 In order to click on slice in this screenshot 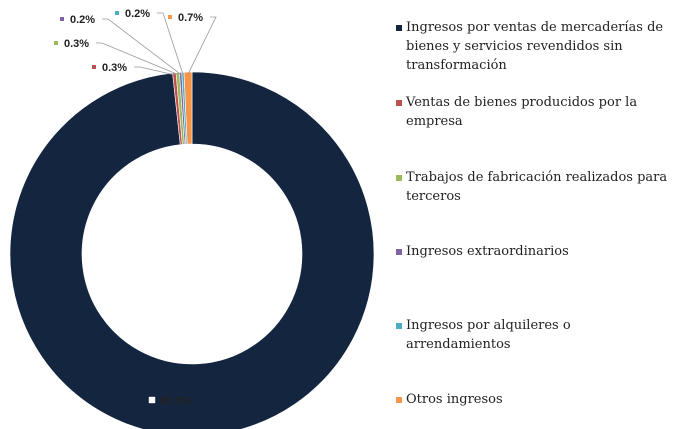, I will do `click(188, 108)`.